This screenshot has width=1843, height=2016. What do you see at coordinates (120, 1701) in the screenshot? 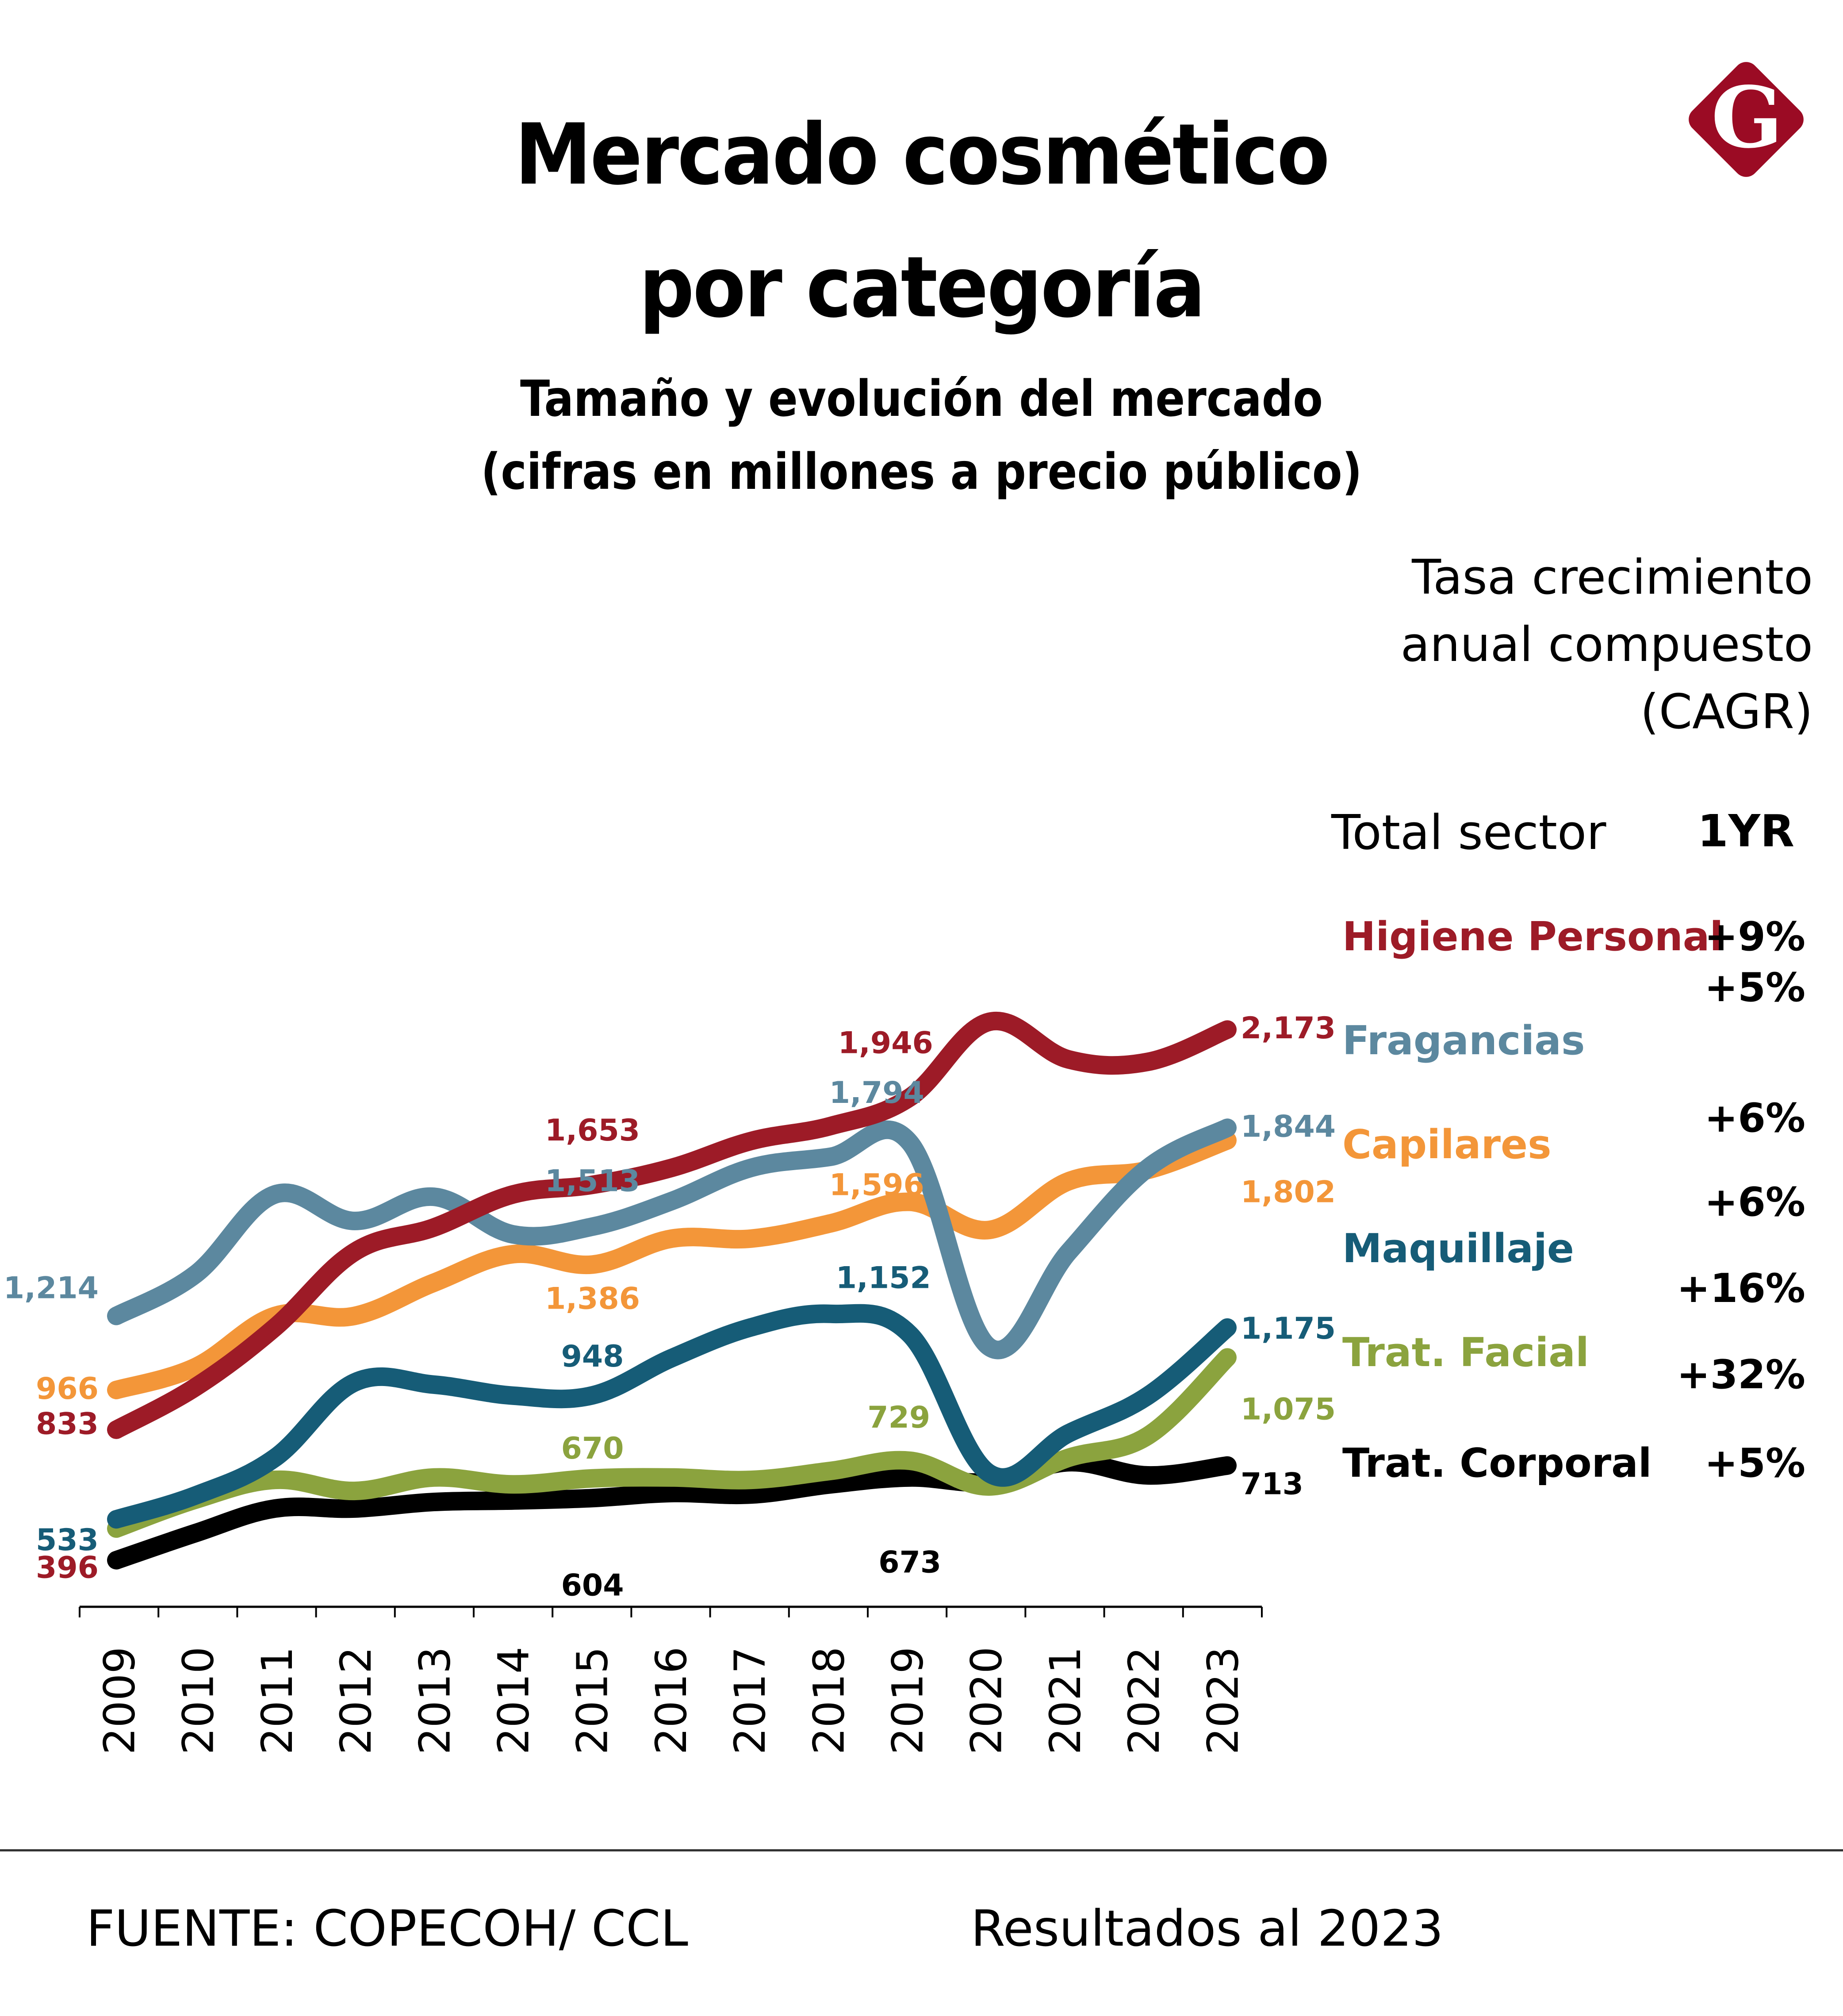
I see `x-tick-label: 2009` at bounding box center [120, 1701].